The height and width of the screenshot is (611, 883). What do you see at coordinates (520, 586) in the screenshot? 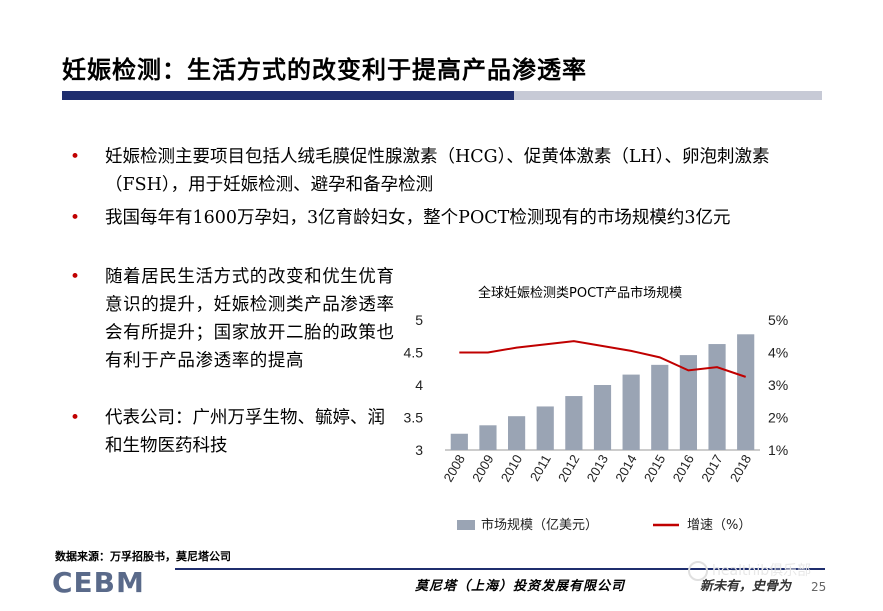
I see `footer-company: 莫尼塔（上海）投资发展有限公司` at bounding box center [520, 586].